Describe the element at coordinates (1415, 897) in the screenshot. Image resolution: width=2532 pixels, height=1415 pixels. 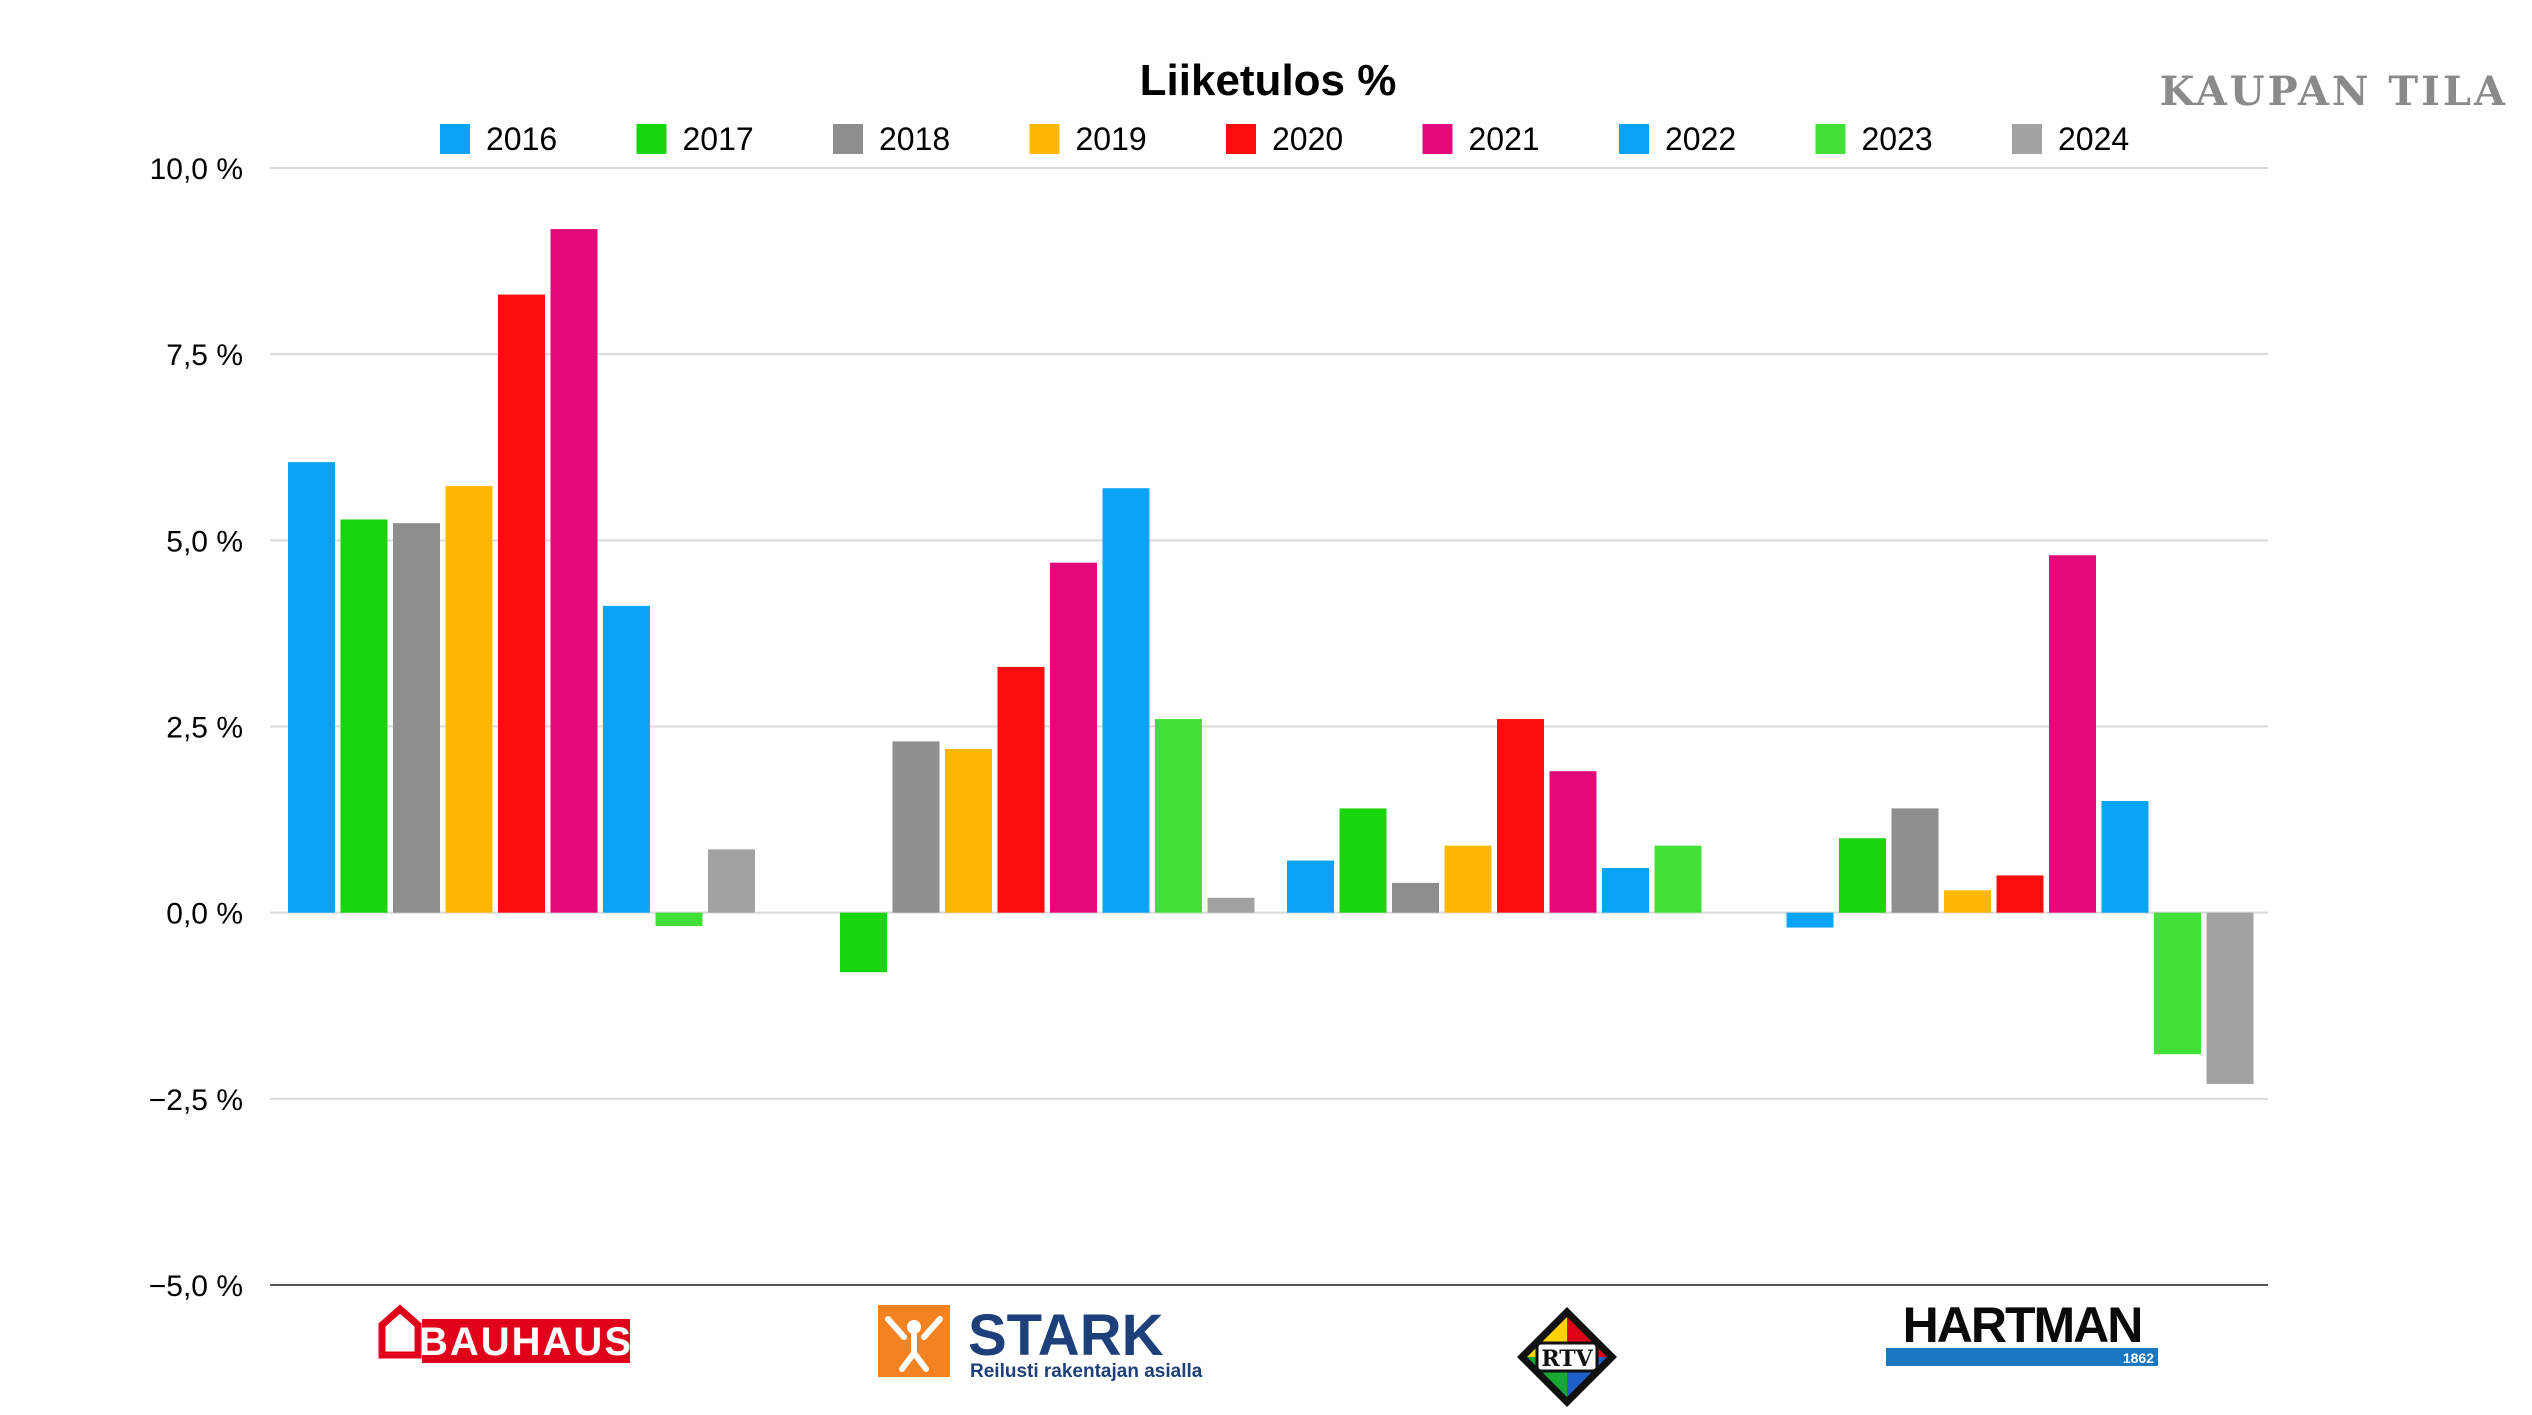
I see `bar-rtv-2018` at that location.